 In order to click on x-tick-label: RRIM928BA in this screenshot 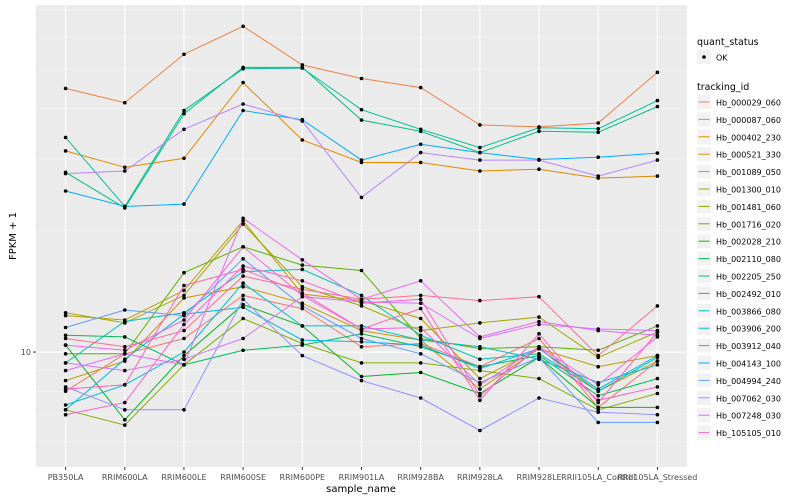, I will do `click(420, 477)`.